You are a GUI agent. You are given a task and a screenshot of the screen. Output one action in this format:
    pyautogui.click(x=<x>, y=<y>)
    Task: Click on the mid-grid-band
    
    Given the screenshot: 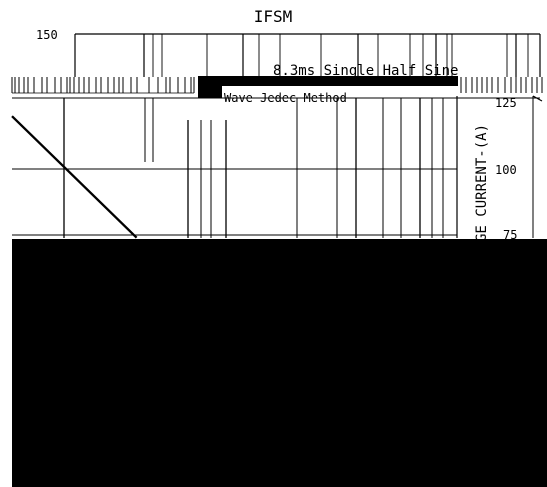 What is the action you would take?
    pyautogui.click(x=277, y=85)
    